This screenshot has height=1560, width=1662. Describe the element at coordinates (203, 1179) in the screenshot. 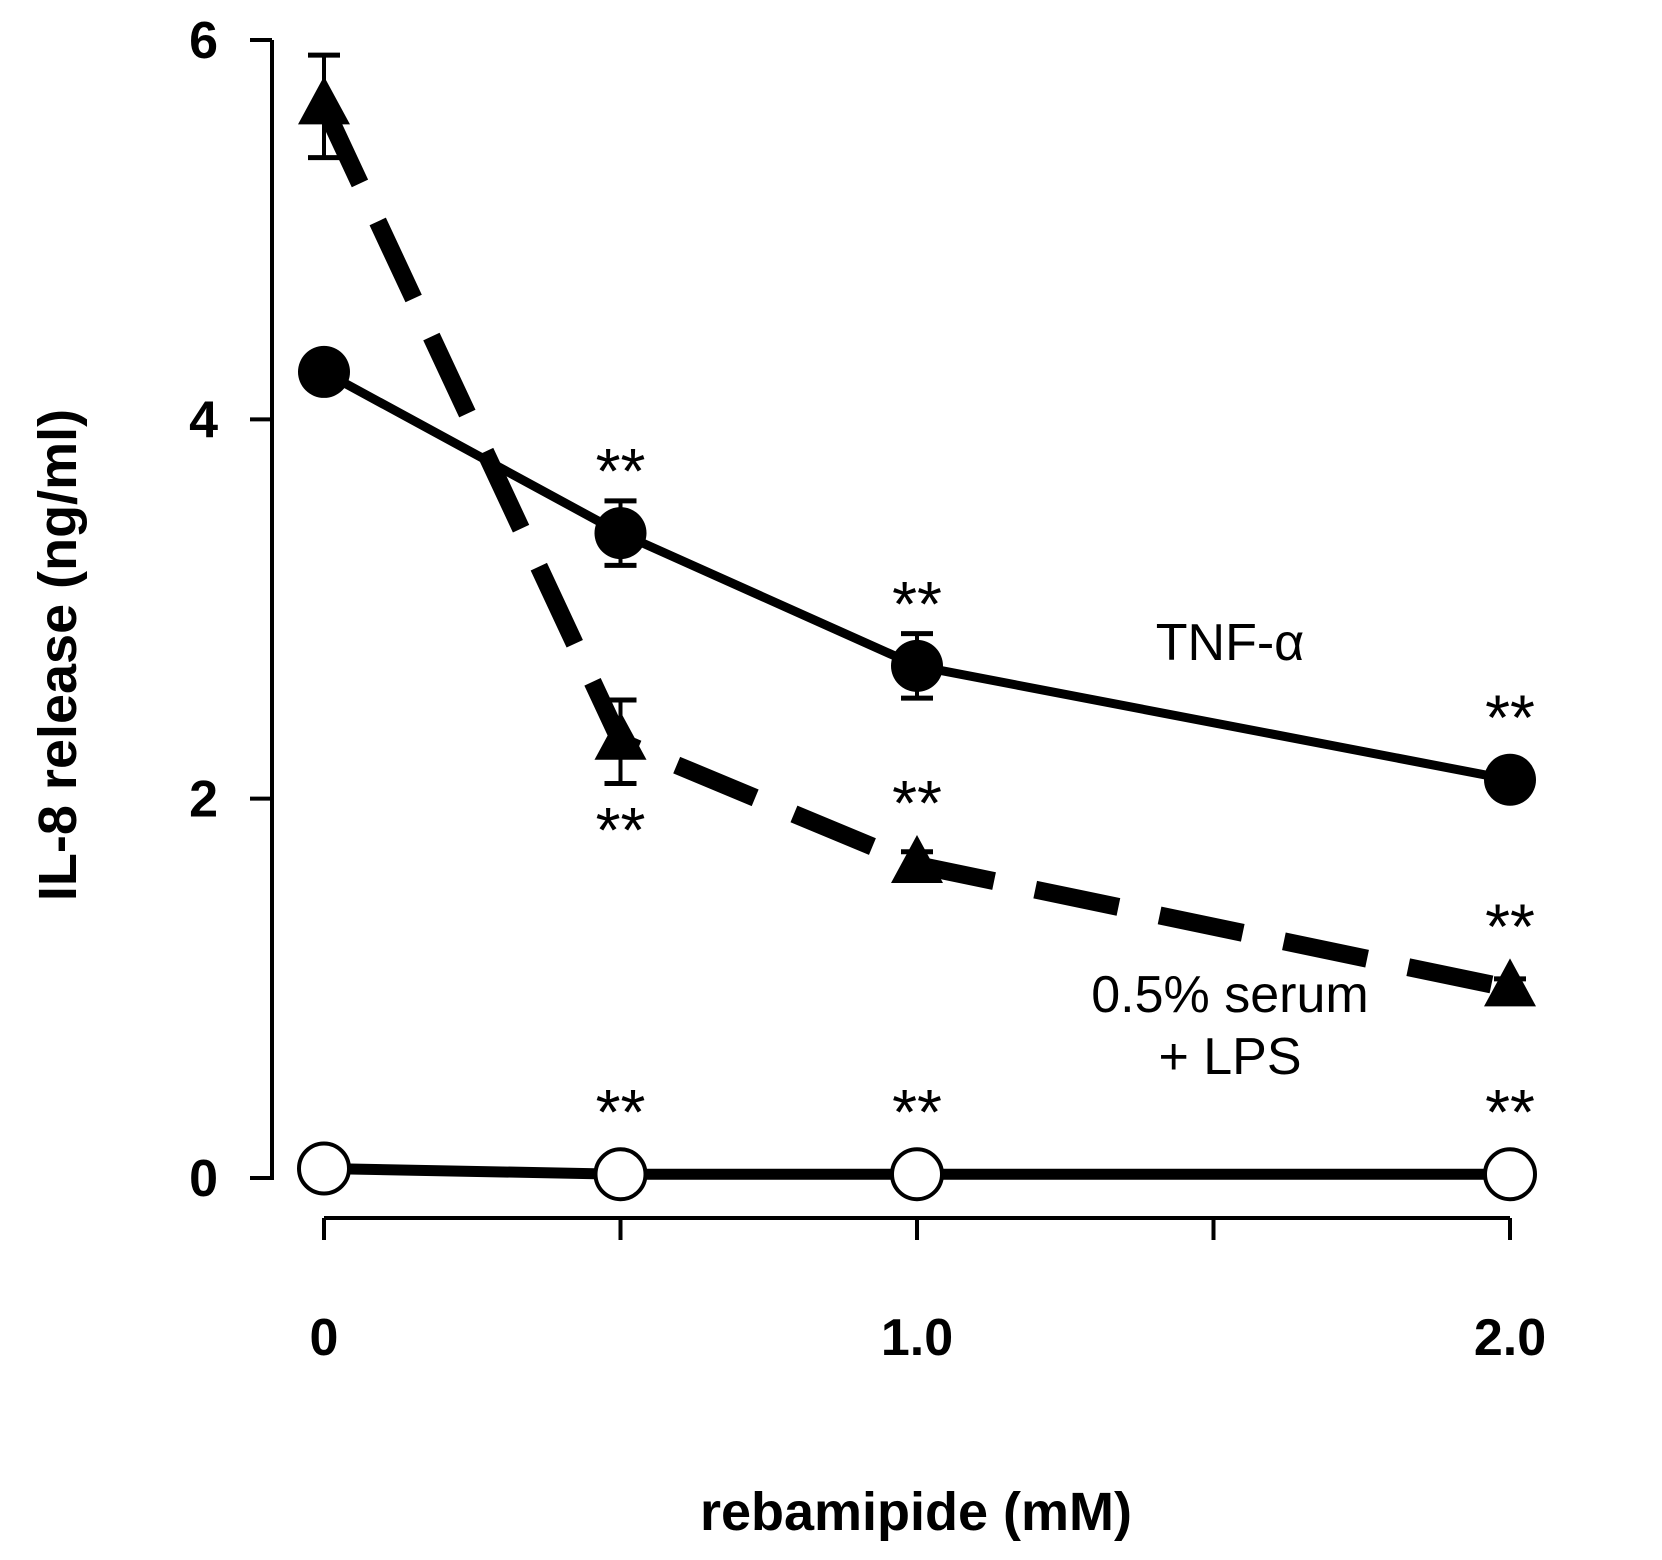

I see `y-tick-label: 0` at that location.